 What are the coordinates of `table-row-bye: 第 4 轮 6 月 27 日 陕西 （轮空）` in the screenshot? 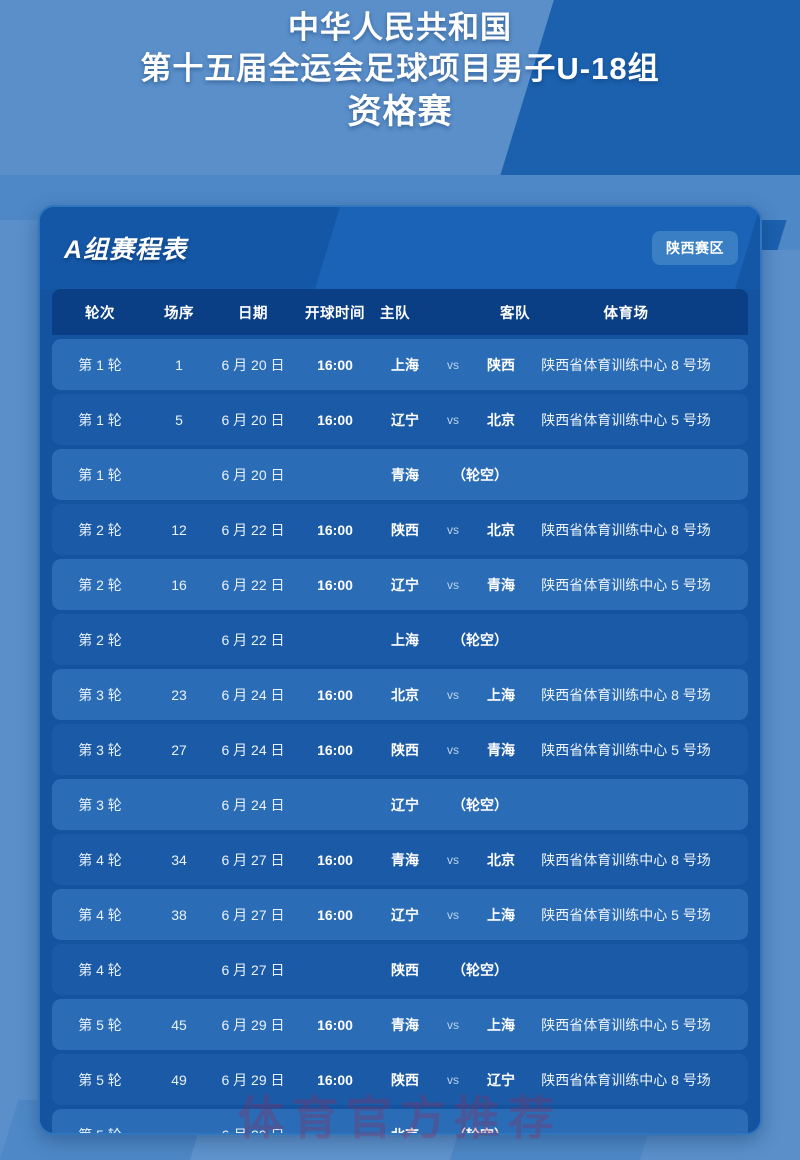 It's located at (400, 969).